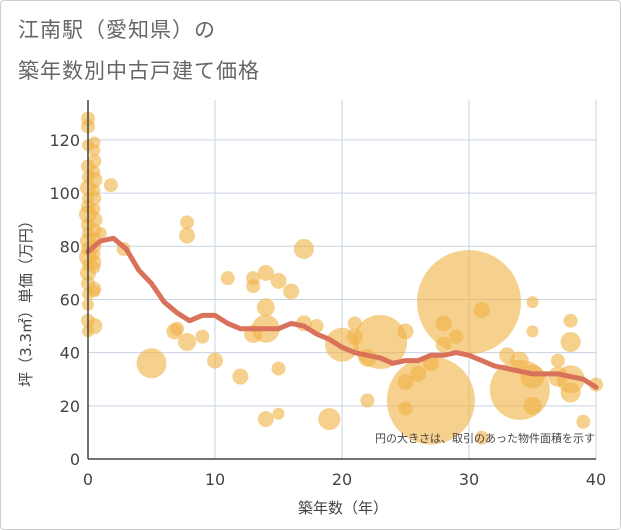 Image resolution: width=621 pixels, height=530 pixels. I want to click on bubble-size-note: 円の大きさは、取引のあった物件面積を示す, so click(485, 438).